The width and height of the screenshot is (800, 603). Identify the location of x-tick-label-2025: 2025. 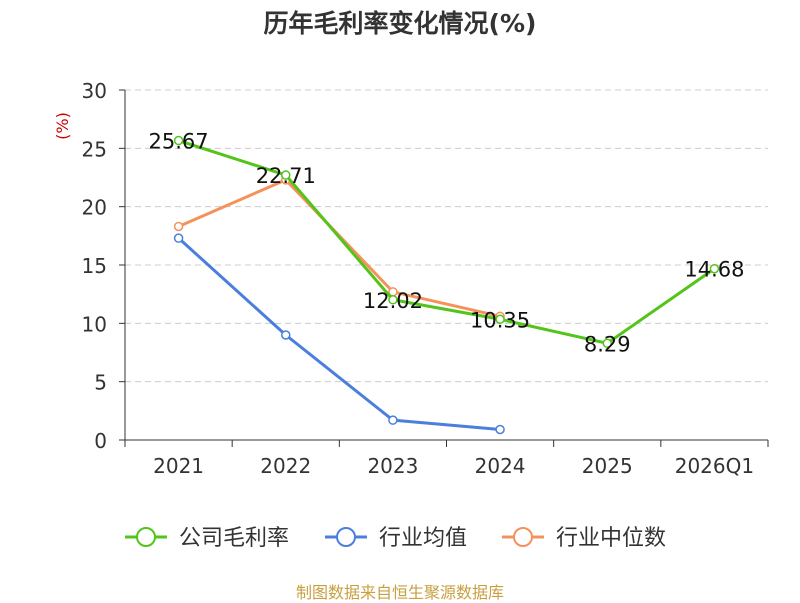
(607, 466).